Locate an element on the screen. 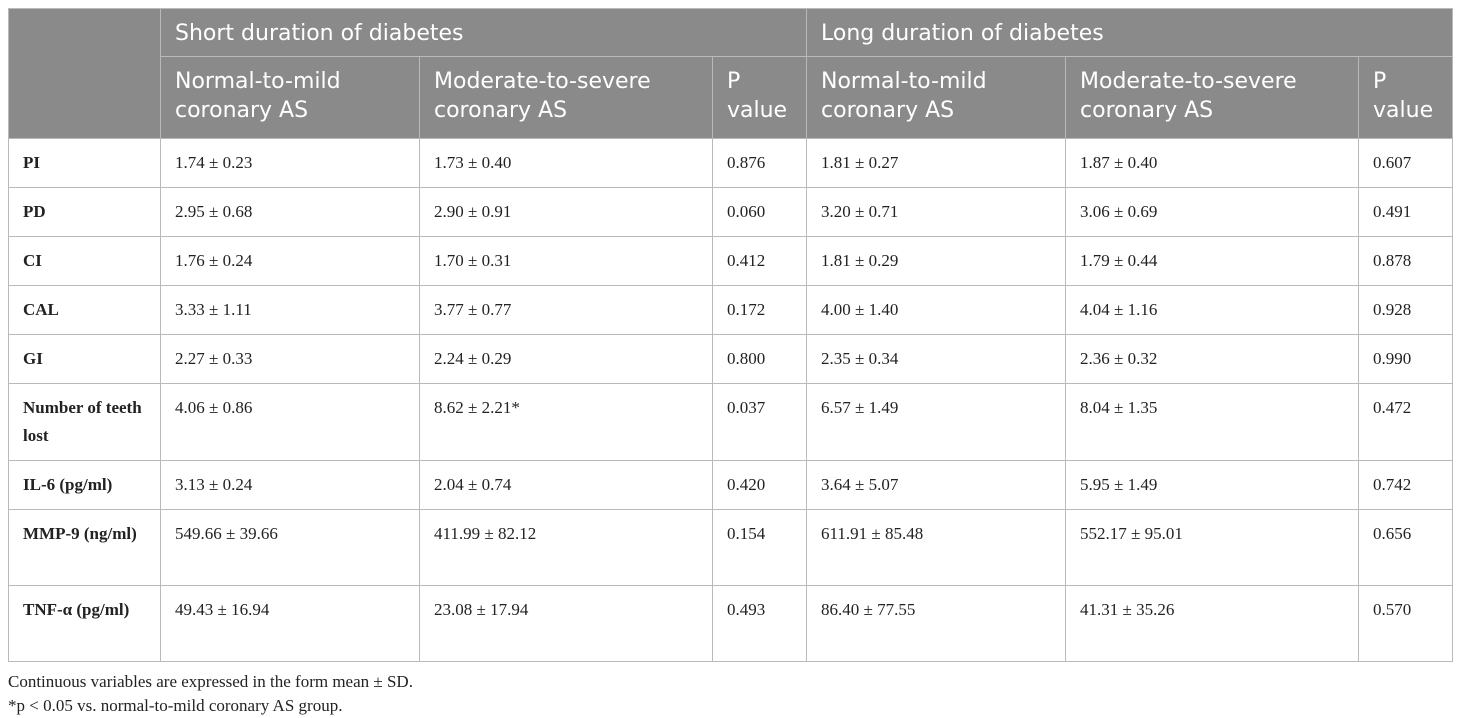 The width and height of the screenshot is (1460, 718). table-cell: 0.607 is located at coordinates (1406, 163).